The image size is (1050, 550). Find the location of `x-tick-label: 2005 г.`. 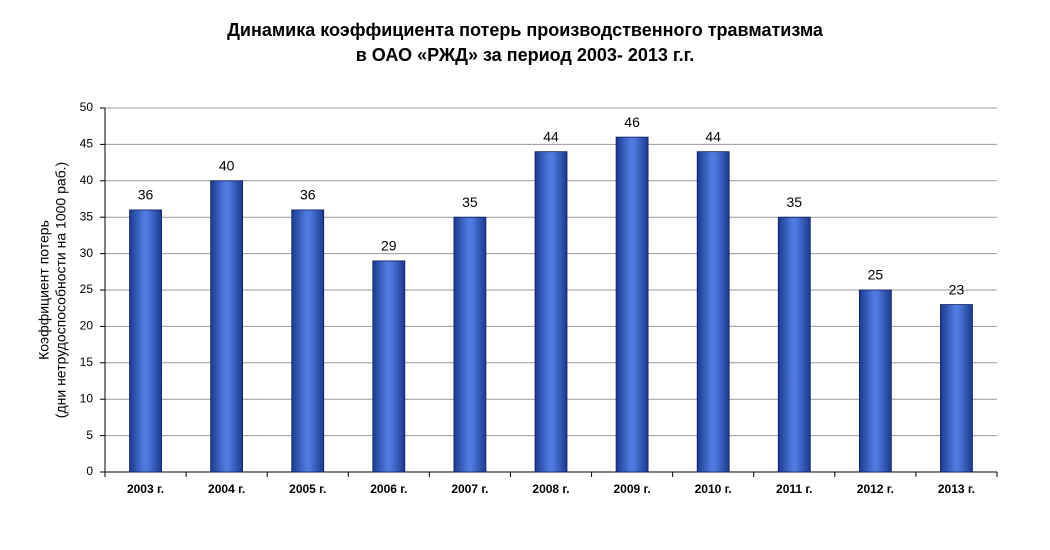

x-tick-label: 2005 г. is located at coordinates (307, 489).